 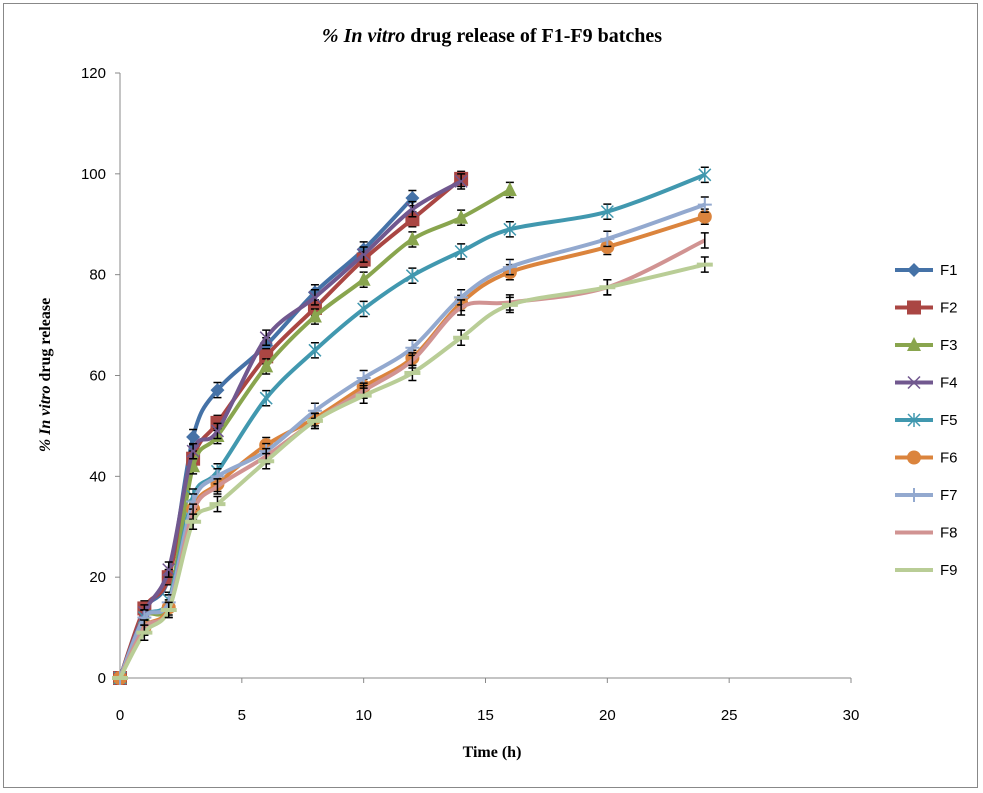 What do you see at coordinates (533, 36) in the screenshot?
I see `chart-title-rest: drug release of F1-F9 batches` at bounding box center [533, 36].